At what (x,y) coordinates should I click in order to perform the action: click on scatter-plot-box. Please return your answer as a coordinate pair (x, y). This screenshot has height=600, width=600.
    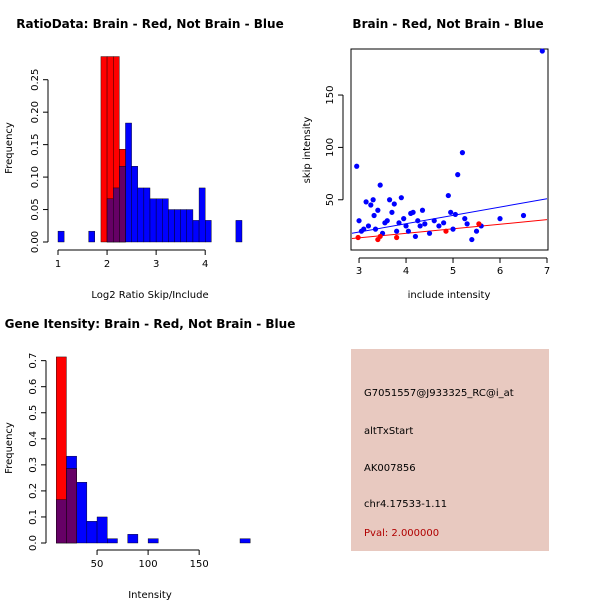
    Looking at the image, I should click on (449, 149).